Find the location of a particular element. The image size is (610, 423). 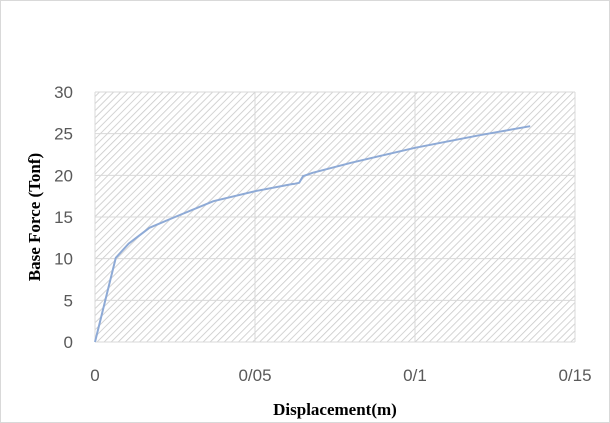

y-tick-labels: 0 5 10 15 20 25 30 is located at coordinates (63, 217).